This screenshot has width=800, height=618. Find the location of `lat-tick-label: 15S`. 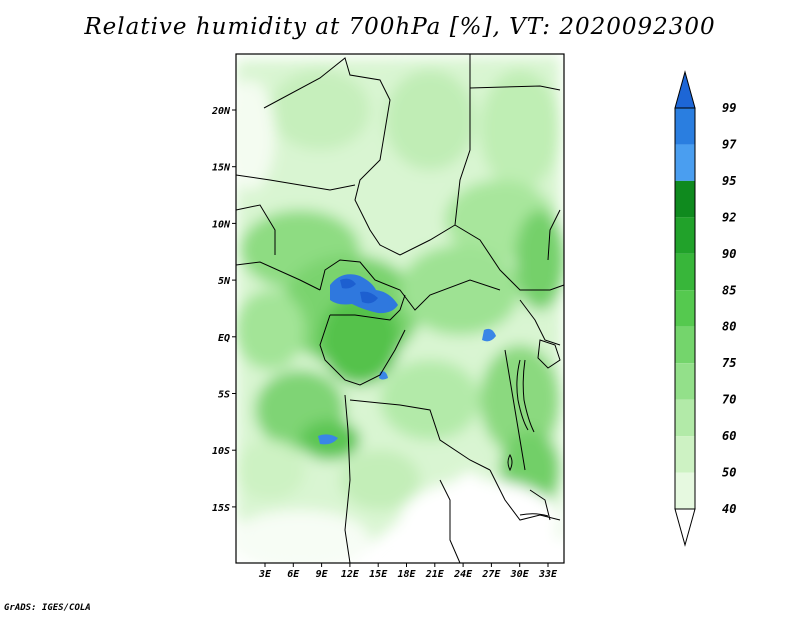

lat-tick-label: 15S is located at coordinates (221, 508).